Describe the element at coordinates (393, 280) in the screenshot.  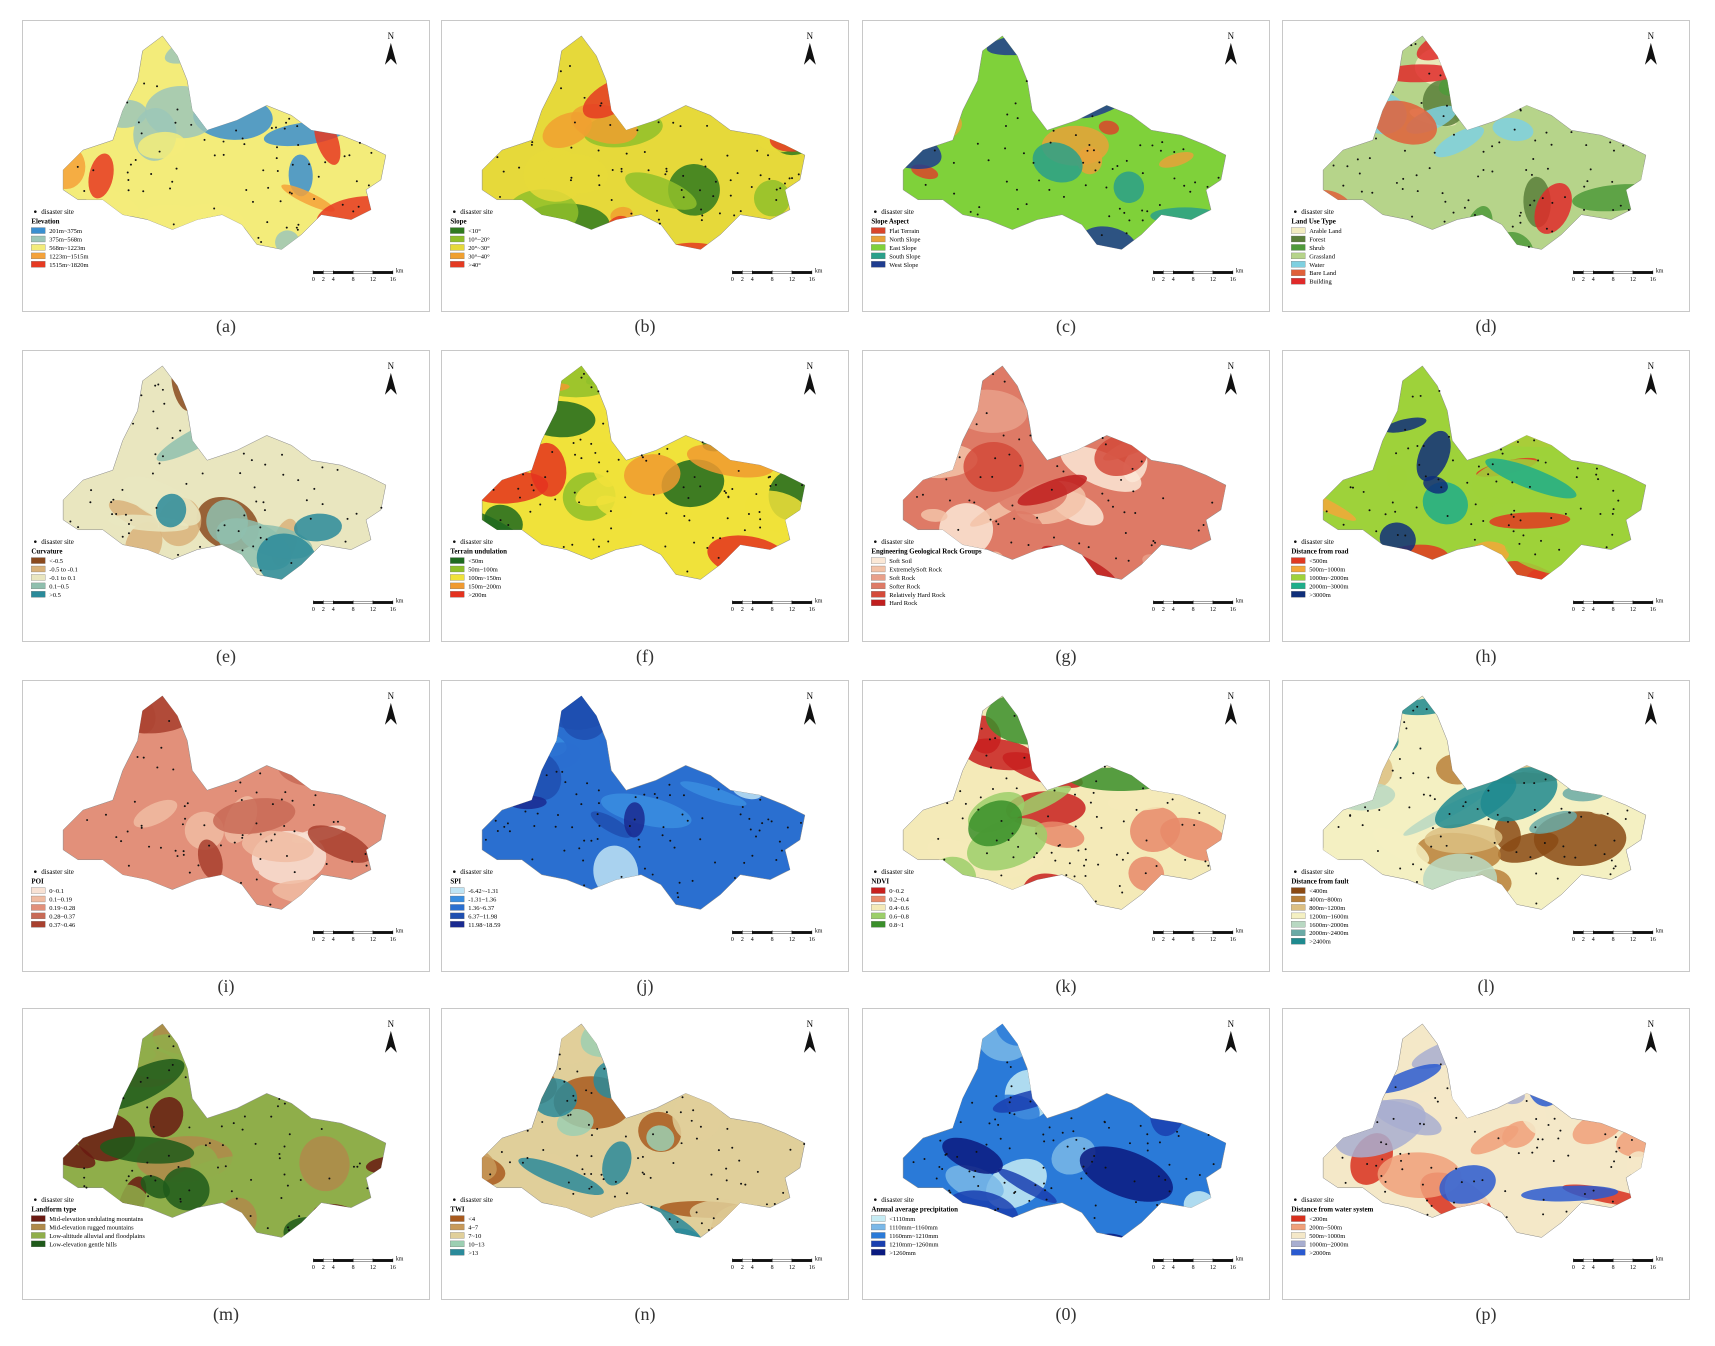
I see `scale-label: 16` at that location.